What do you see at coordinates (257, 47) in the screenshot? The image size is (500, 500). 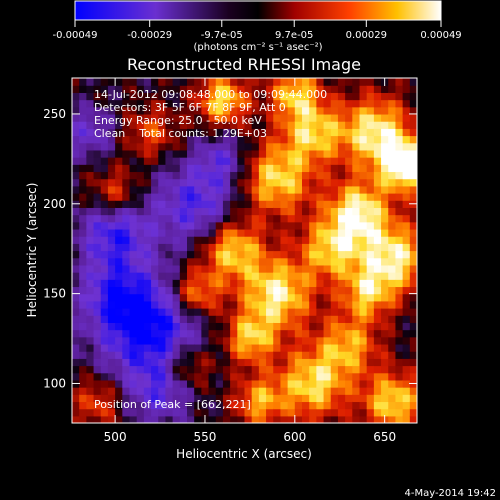 I see `colorbar-unit-label: (photons cm⁻² s⁻¹ asec⁻²)` at bounding box center [257, 47].